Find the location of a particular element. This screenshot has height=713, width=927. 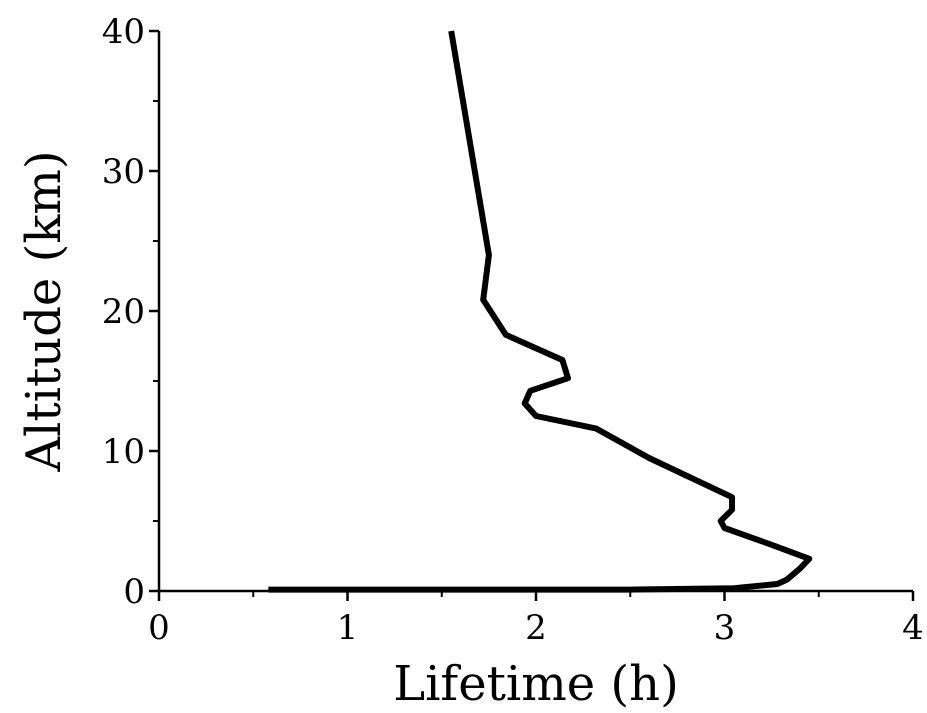

x-tick-label: 2 is located at coordinates (536, 628).